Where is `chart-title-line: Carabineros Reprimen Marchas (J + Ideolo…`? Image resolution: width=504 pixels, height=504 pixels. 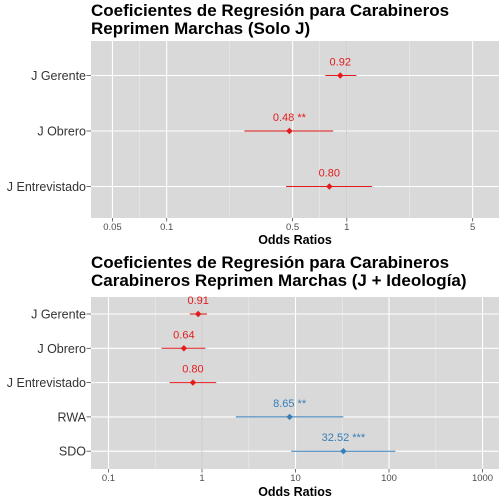
chart-title-line: Carabineros Reprimen Marchas (J + Ideolo… is located at coordinates (279, 280).